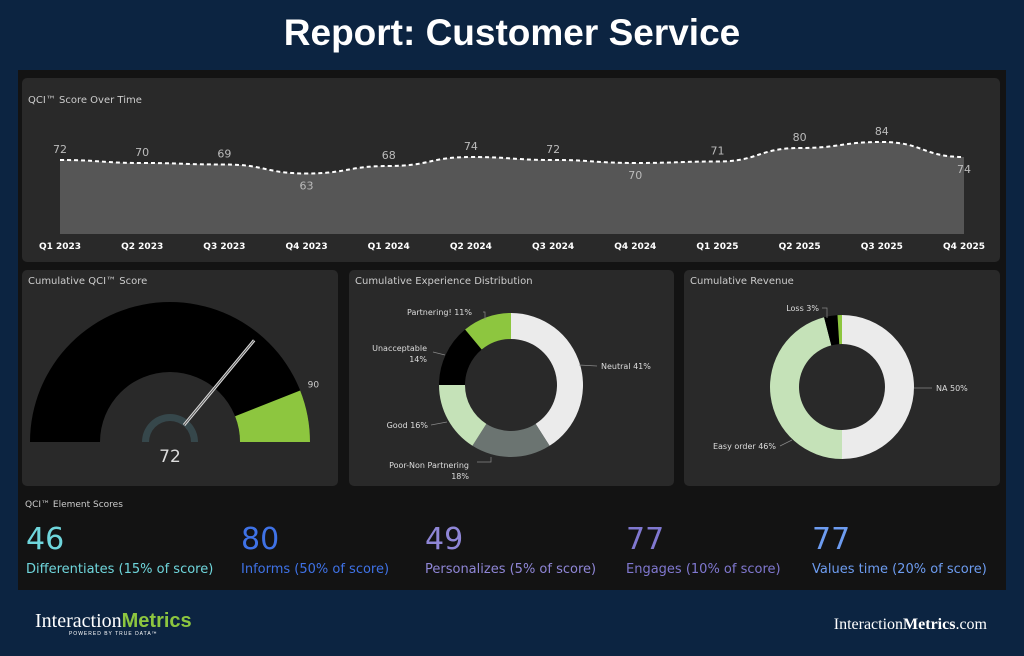 This screenshot has height=656, width=1024. Describe the element at coordinates (626, 366) in the screenshot. I see `slice-label: Neutral 41%` at that location.